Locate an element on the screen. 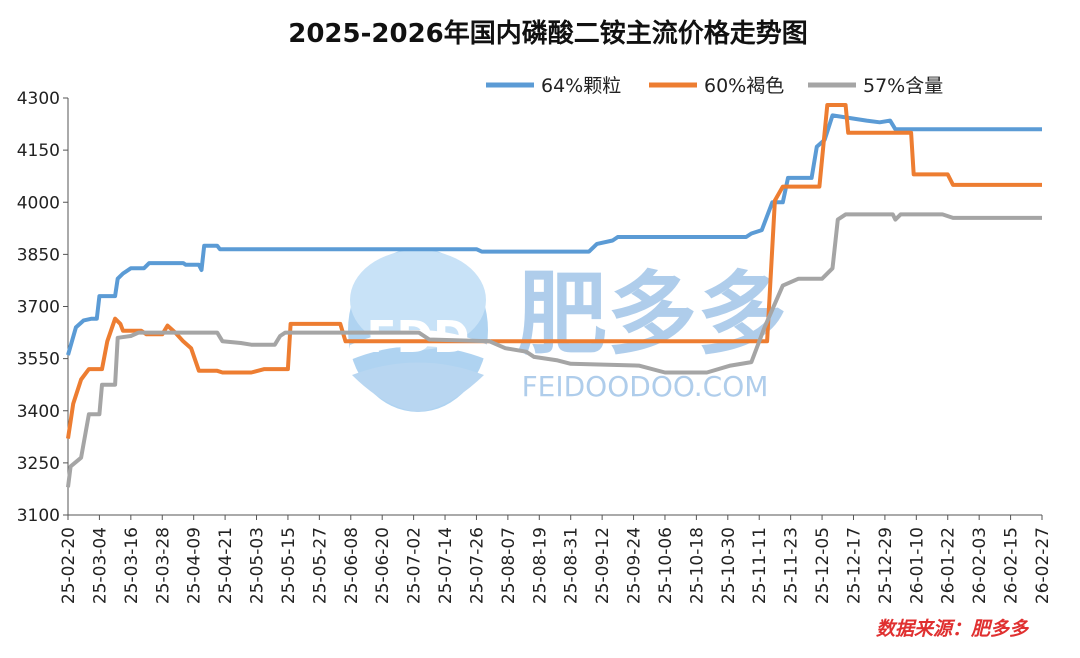 The image size is (1080, 658). legend-label-64: 64%颗粒 is located at coordinates (581, 86).